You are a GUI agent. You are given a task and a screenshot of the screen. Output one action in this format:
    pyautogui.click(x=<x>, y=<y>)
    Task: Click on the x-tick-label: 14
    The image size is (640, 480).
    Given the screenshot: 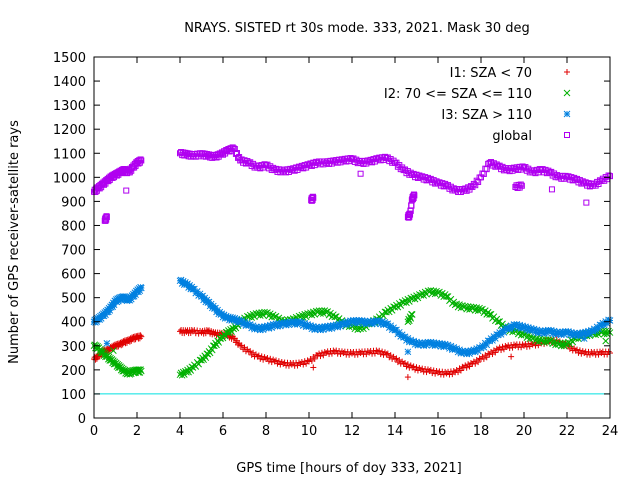 What is the action you would take?
    pyautogui.click(x=395, y=431)
    